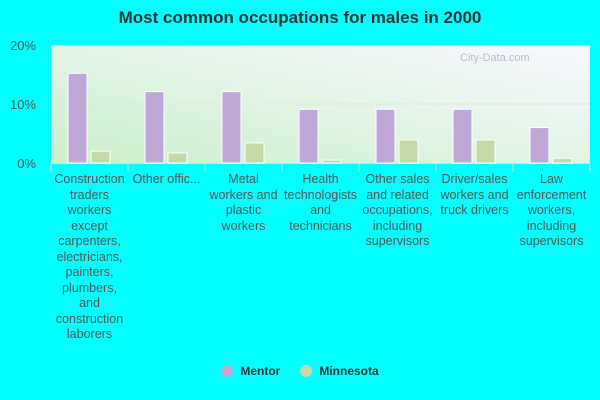  Describe the element at coordinates (349, 371) in the screenshot. I see `legend-label: Minnesota` at that location.